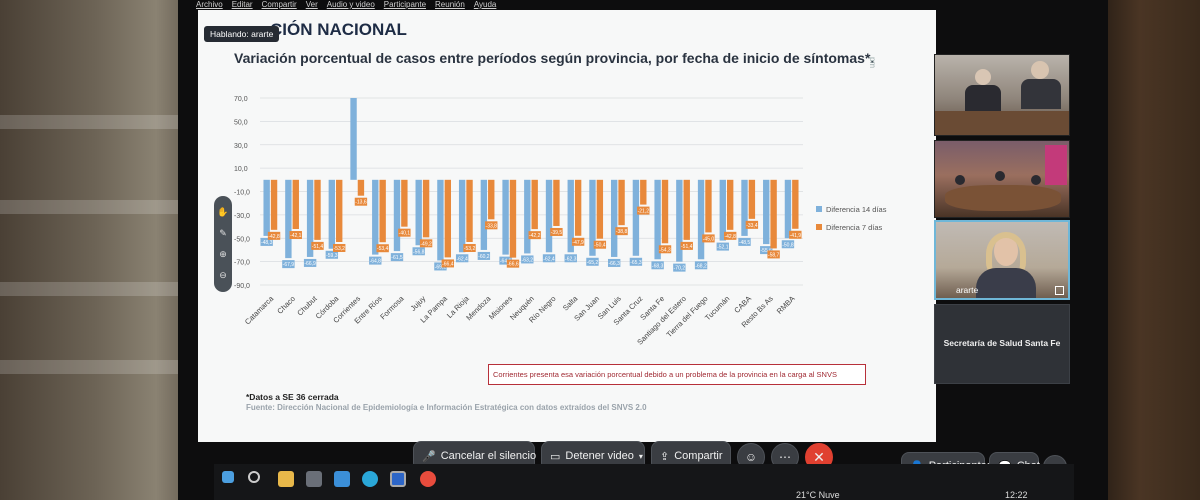 The height and width of the screenshot is (500, 1200). What do you see at coordinates (1150, 250) in the screenshot?
I see `wooden-frame` at bounding box center [1150, 250].